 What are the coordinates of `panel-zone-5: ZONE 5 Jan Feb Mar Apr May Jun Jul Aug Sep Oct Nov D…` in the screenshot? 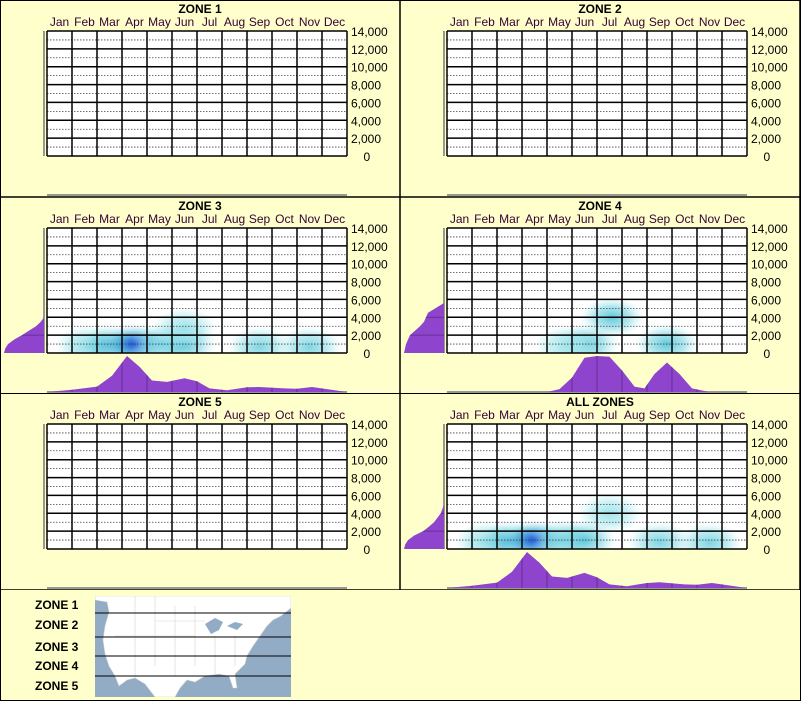 It's located at (200, 491).